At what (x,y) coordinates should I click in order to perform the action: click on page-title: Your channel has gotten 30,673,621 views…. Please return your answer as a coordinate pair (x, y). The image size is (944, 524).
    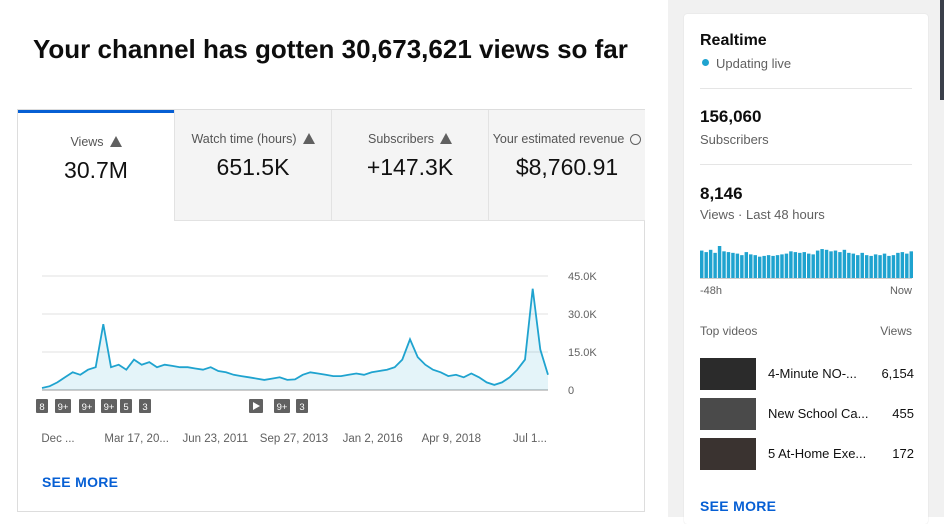
    Looking at the image, I should click on (330, 49).